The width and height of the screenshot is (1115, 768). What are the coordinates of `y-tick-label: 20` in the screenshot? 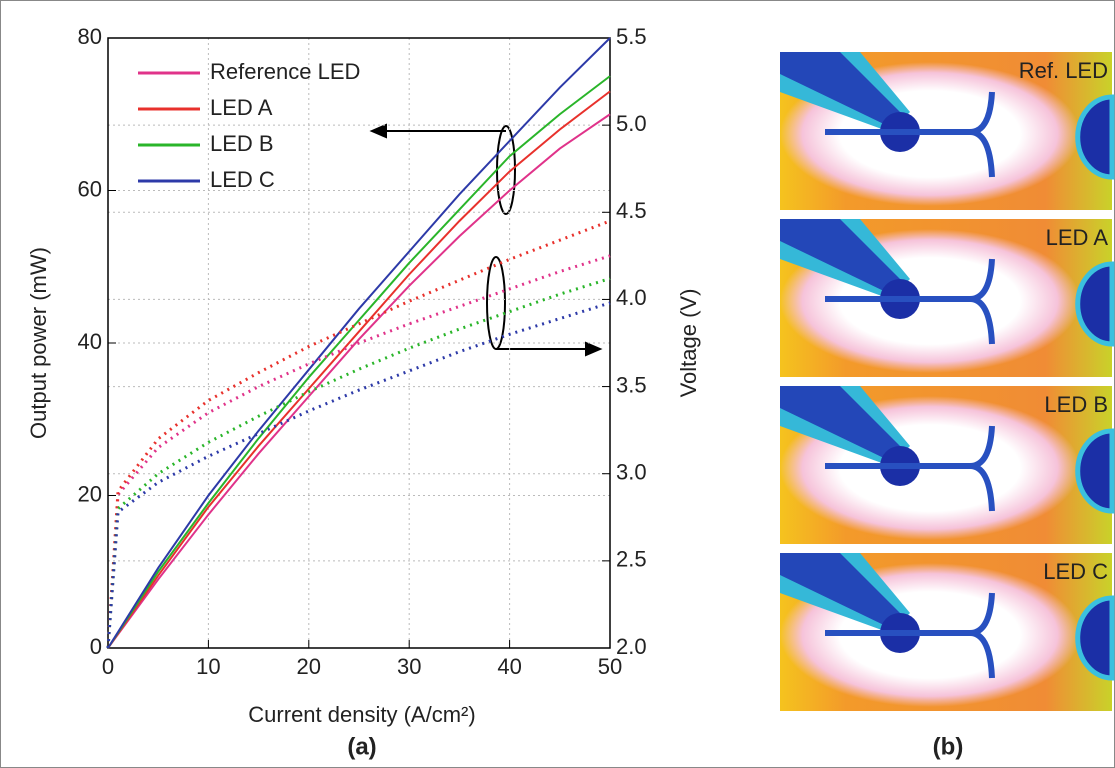 It's located at (90, 493).